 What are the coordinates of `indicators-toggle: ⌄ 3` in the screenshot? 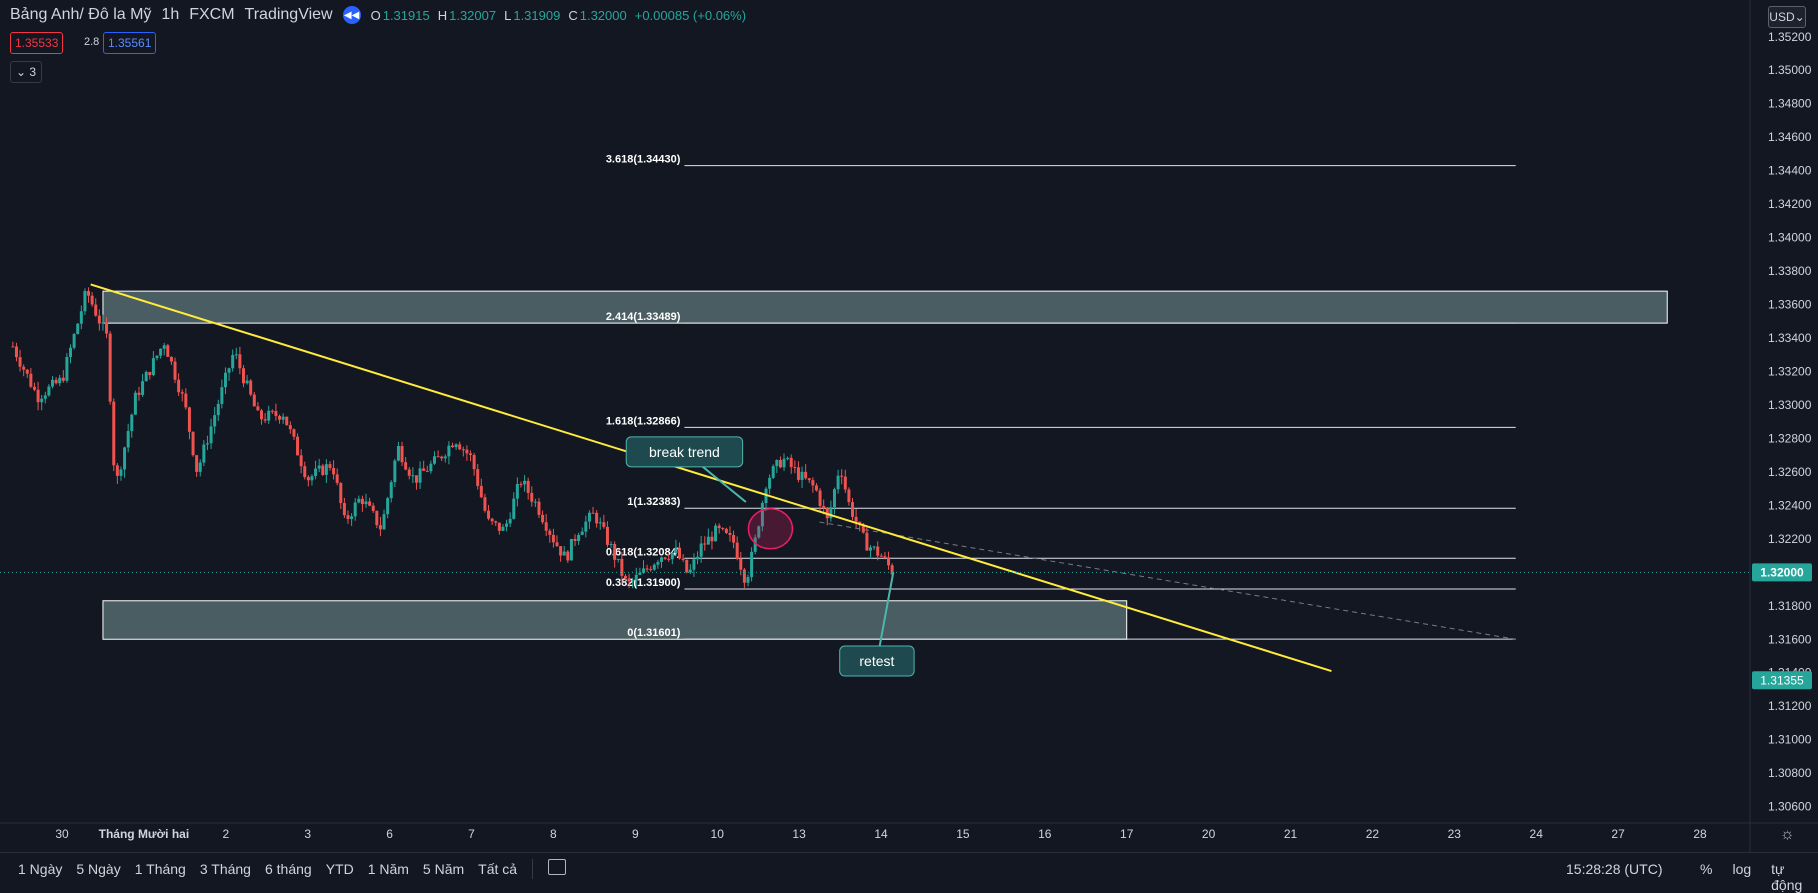 It's located at (26, 72).